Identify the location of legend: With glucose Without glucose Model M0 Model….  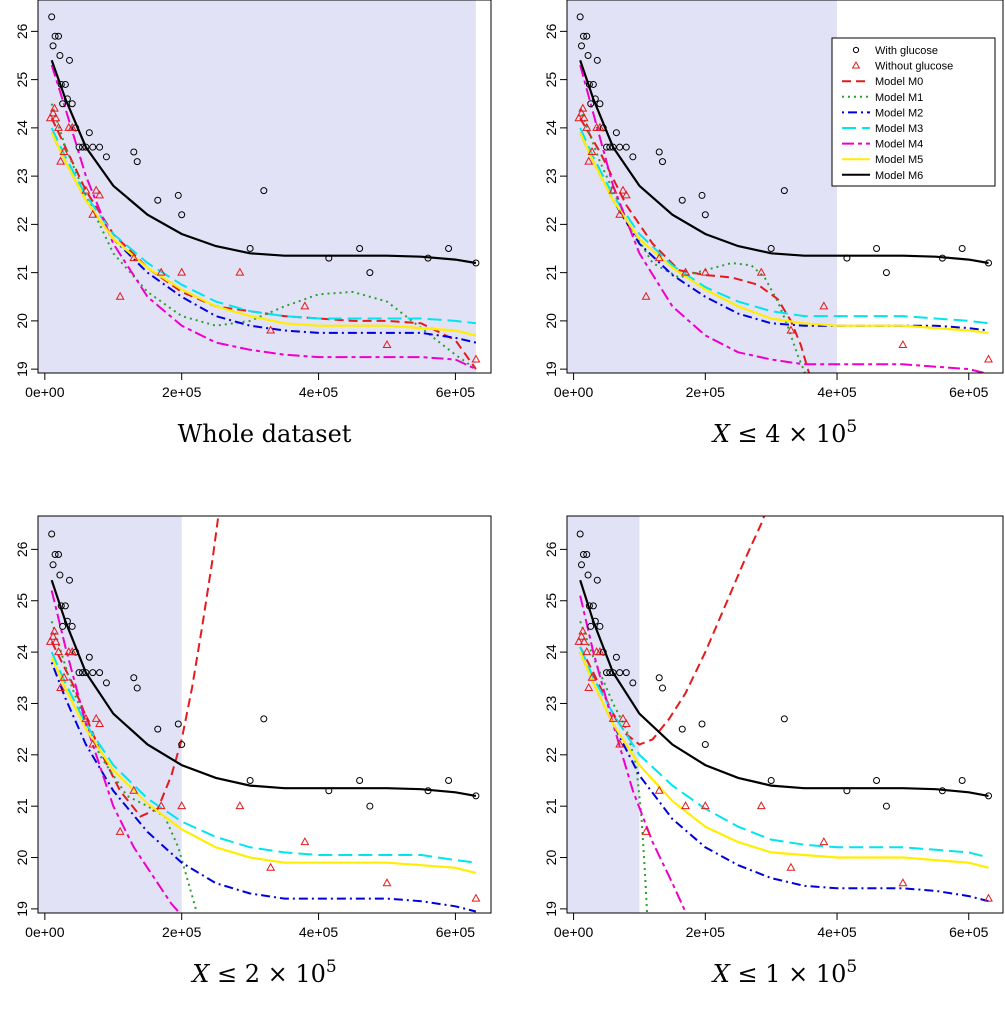
(913, 112).